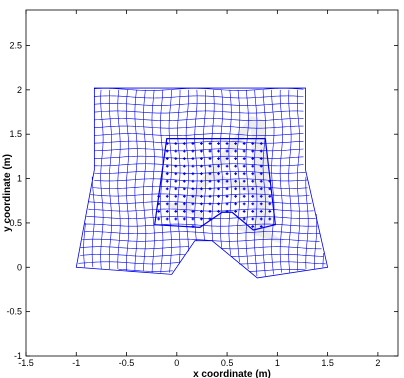 The image size is (404, 378). What do you see at coordinates (176, 363) in the screenshot?
I see `x-tick-label: 0` at bounding box center [176, 363].